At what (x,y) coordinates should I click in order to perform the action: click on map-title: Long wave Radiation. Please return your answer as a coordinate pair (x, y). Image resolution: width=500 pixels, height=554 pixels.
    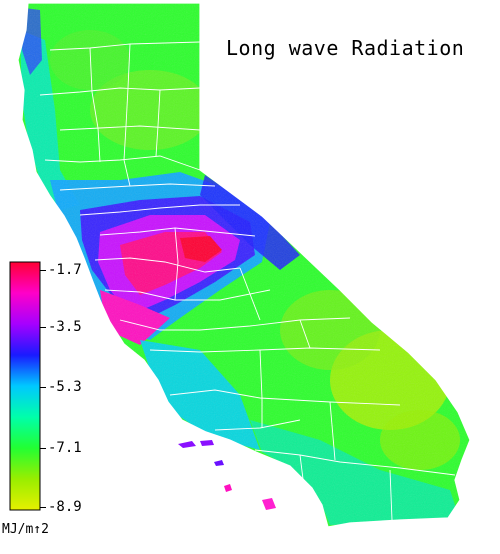
    Looking at the image, I should click on (345, 48).